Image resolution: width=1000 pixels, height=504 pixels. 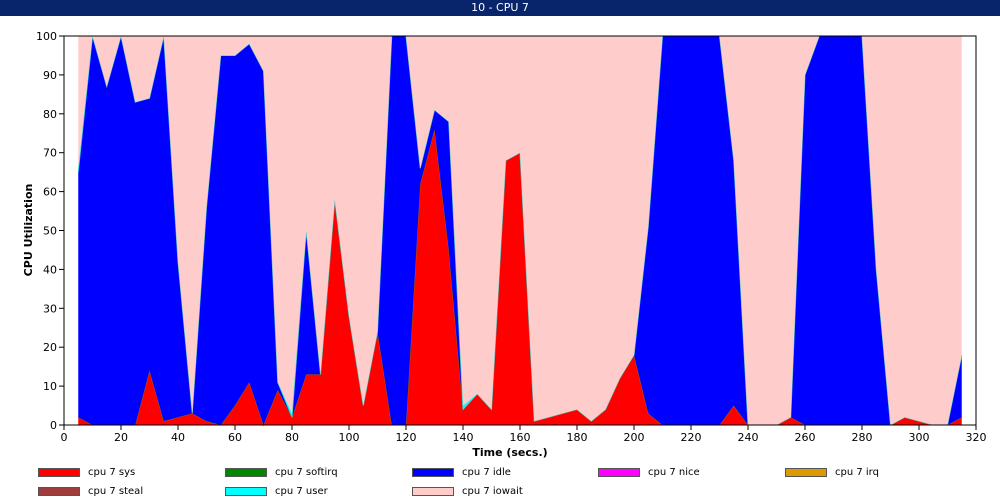 I want to click on x-tick-label: 80, so click(x=292, y=437).